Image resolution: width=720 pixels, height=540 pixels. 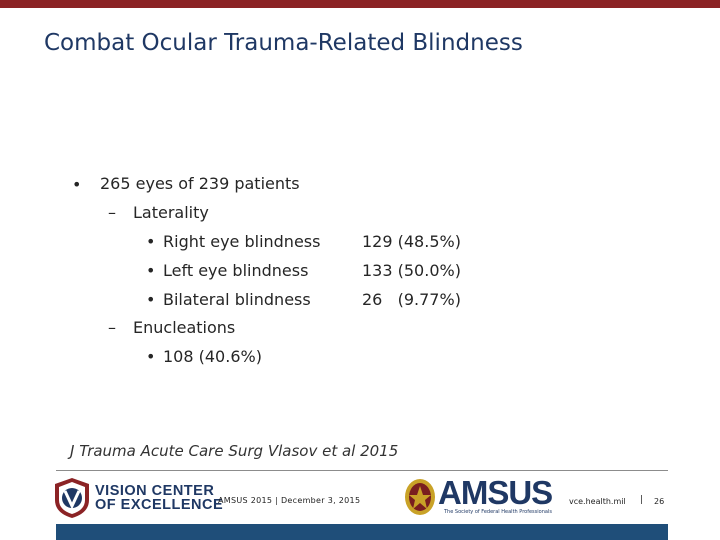 What do you see at coordinates (659, 501) in the screenshot?
I see `page-number: 26` at bounding box center [659, 501].